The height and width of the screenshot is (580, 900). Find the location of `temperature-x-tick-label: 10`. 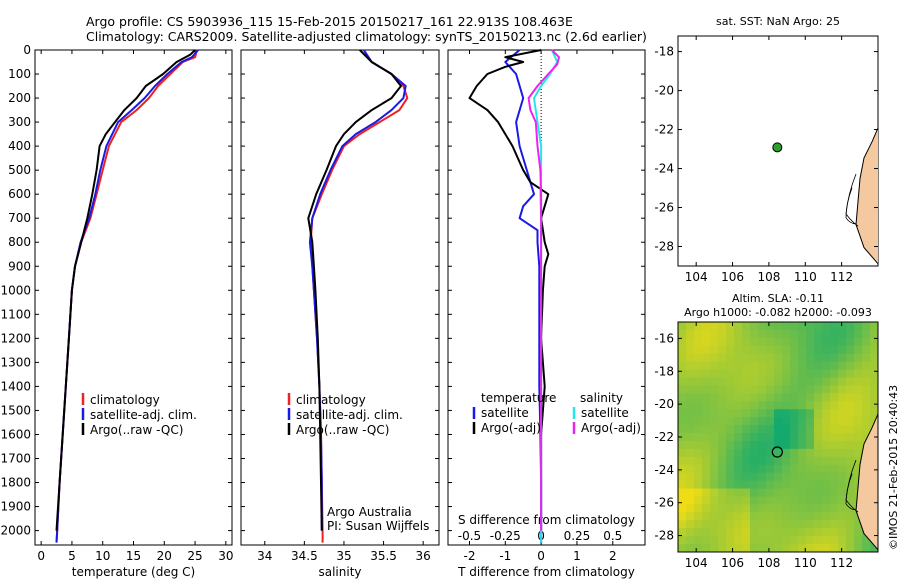

temperature-x-tick-label: 10 is located at coordinates (102, 556).